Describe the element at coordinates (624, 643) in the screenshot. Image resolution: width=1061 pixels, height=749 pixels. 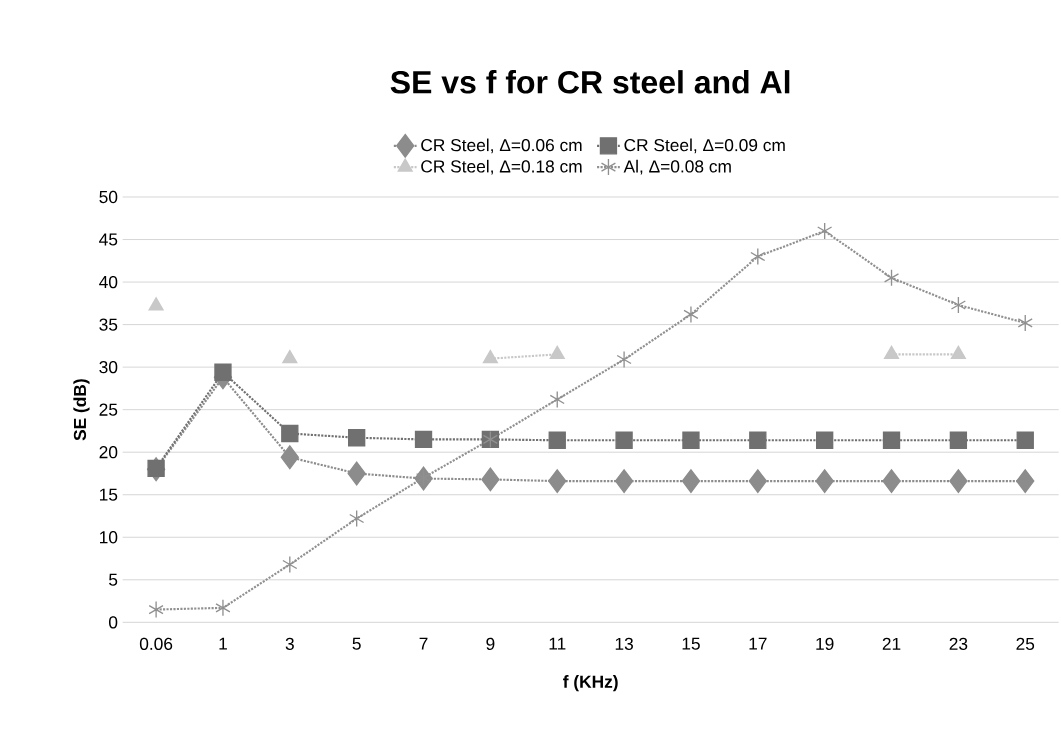
I see `x-tick-label: 13` at that location.